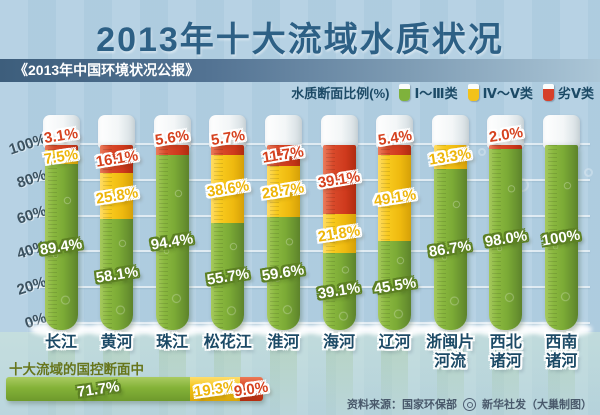 The width and height of the screenshot is (600, 415). I want to click on legend-item-label: 劣Ⅴ类, so click(575, 93).